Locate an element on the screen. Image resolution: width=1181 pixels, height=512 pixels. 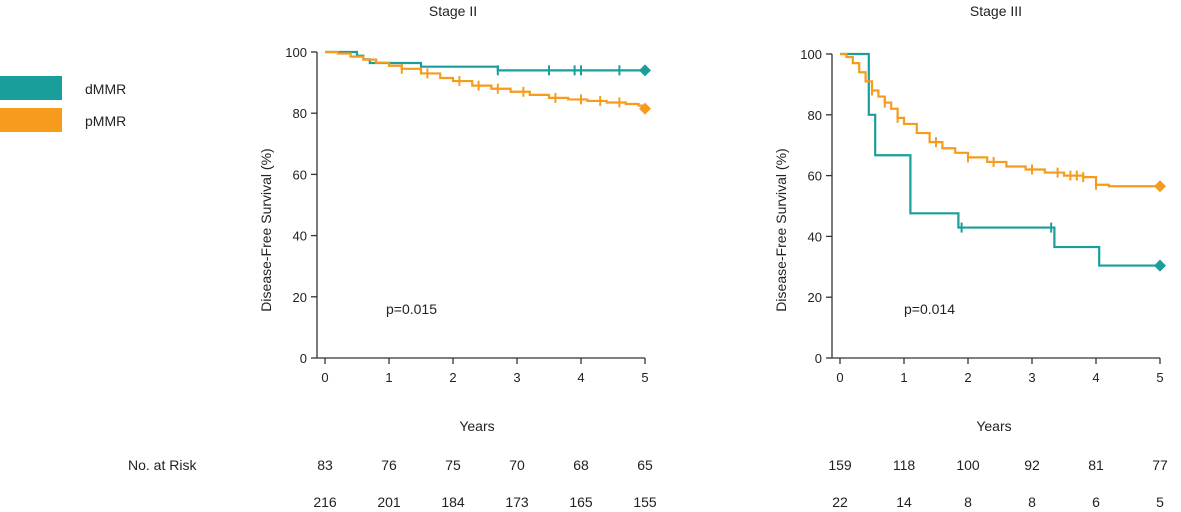
risk-value-pmmr: 100 is located at coordinates (968, 465).